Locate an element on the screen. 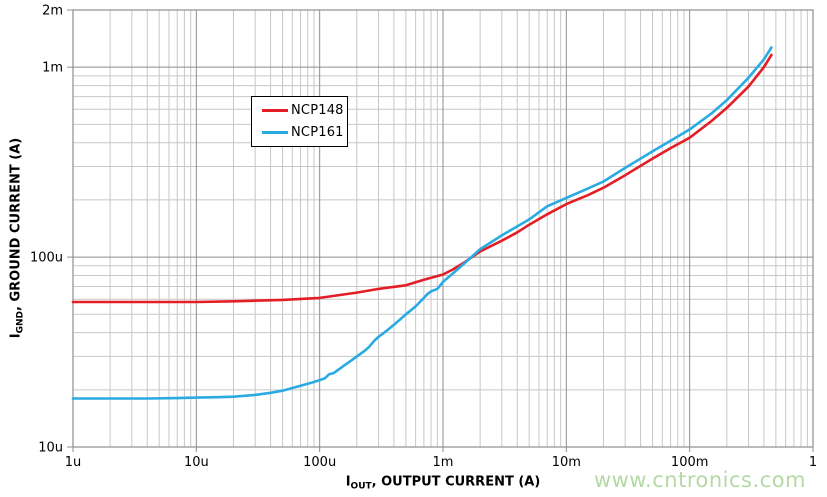  legend-line-ncp148 is located at coordinates (275, 110).